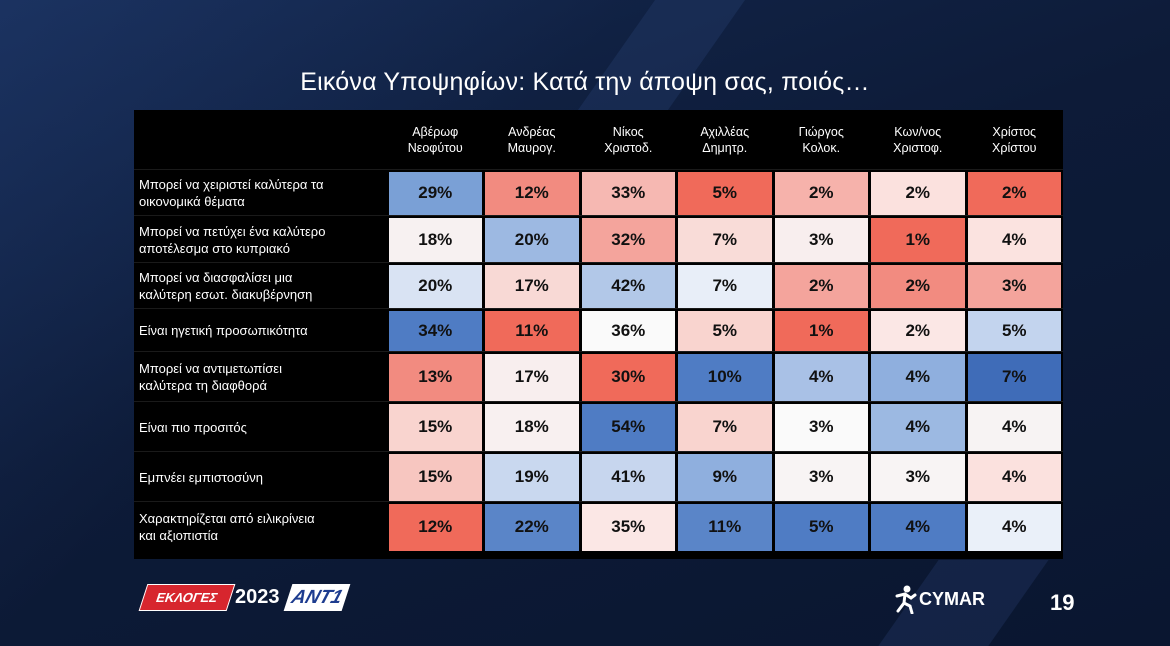 The height and width of the screenshot is (646, 1170). What do you see at coordinates (210, 368) in the screenshot?
I see `row-label-line: Μπορεί να αντιμετωπίσει` at bounding box center [210, 368].